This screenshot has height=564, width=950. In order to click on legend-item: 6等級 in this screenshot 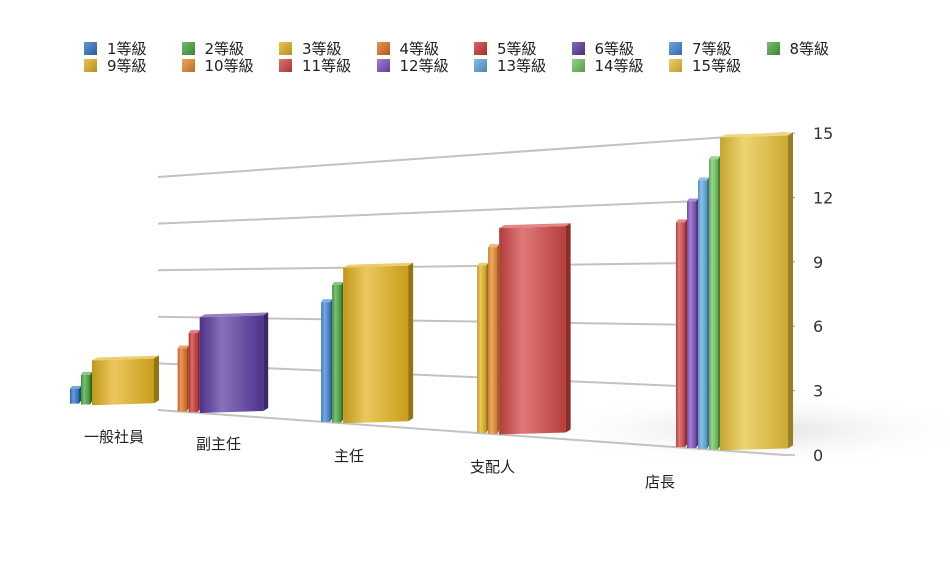, I will do `click(602, 48)`.